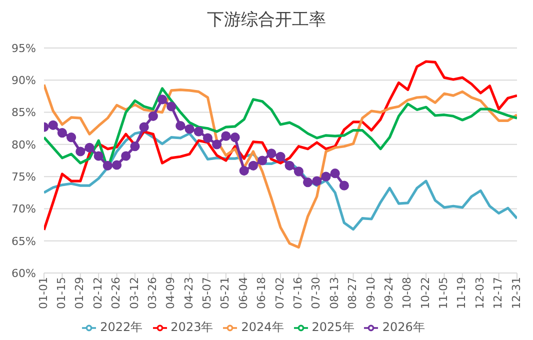  Describe the element at coordinates (443, 293) in the screenshot. I see `x-tick-label: 11-05` at that location.